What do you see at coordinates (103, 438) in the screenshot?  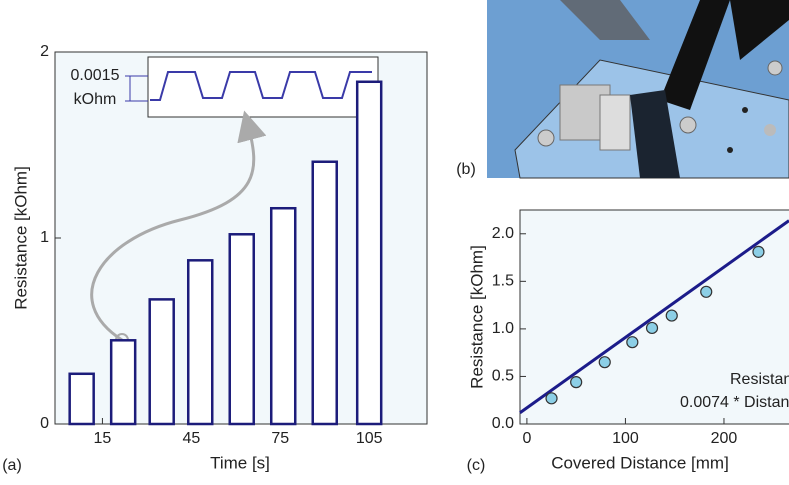 I see `x-tick-label: 15` at bounding box center [103, 438].